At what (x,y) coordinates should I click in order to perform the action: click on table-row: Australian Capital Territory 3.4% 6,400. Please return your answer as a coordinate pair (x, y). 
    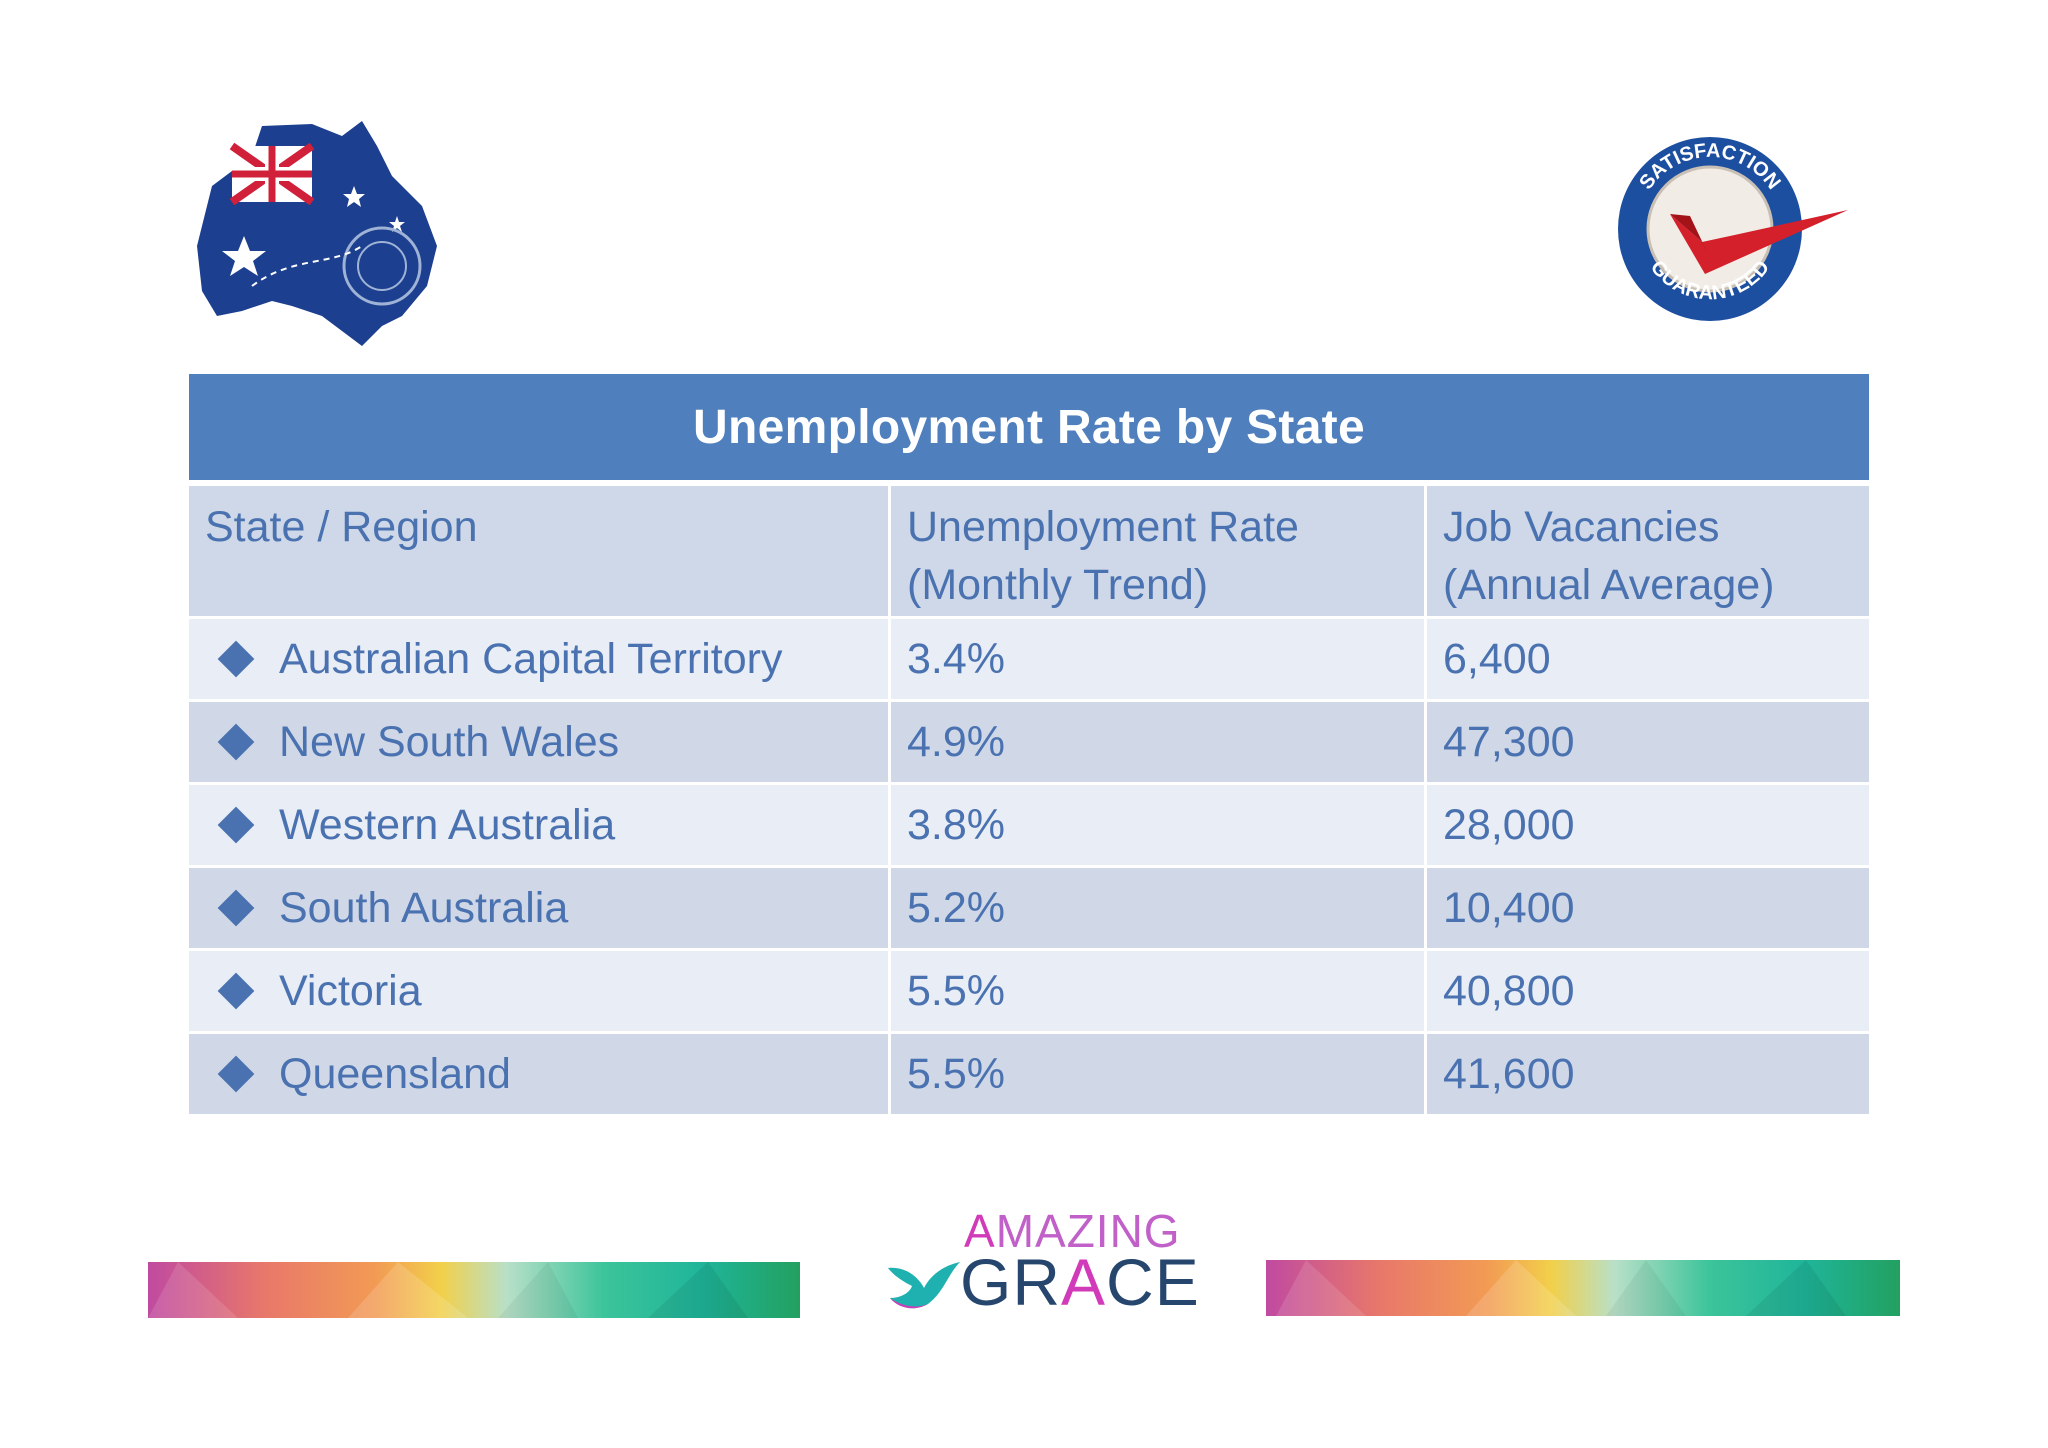
    Looking at the image, I should click on (1029, 660).